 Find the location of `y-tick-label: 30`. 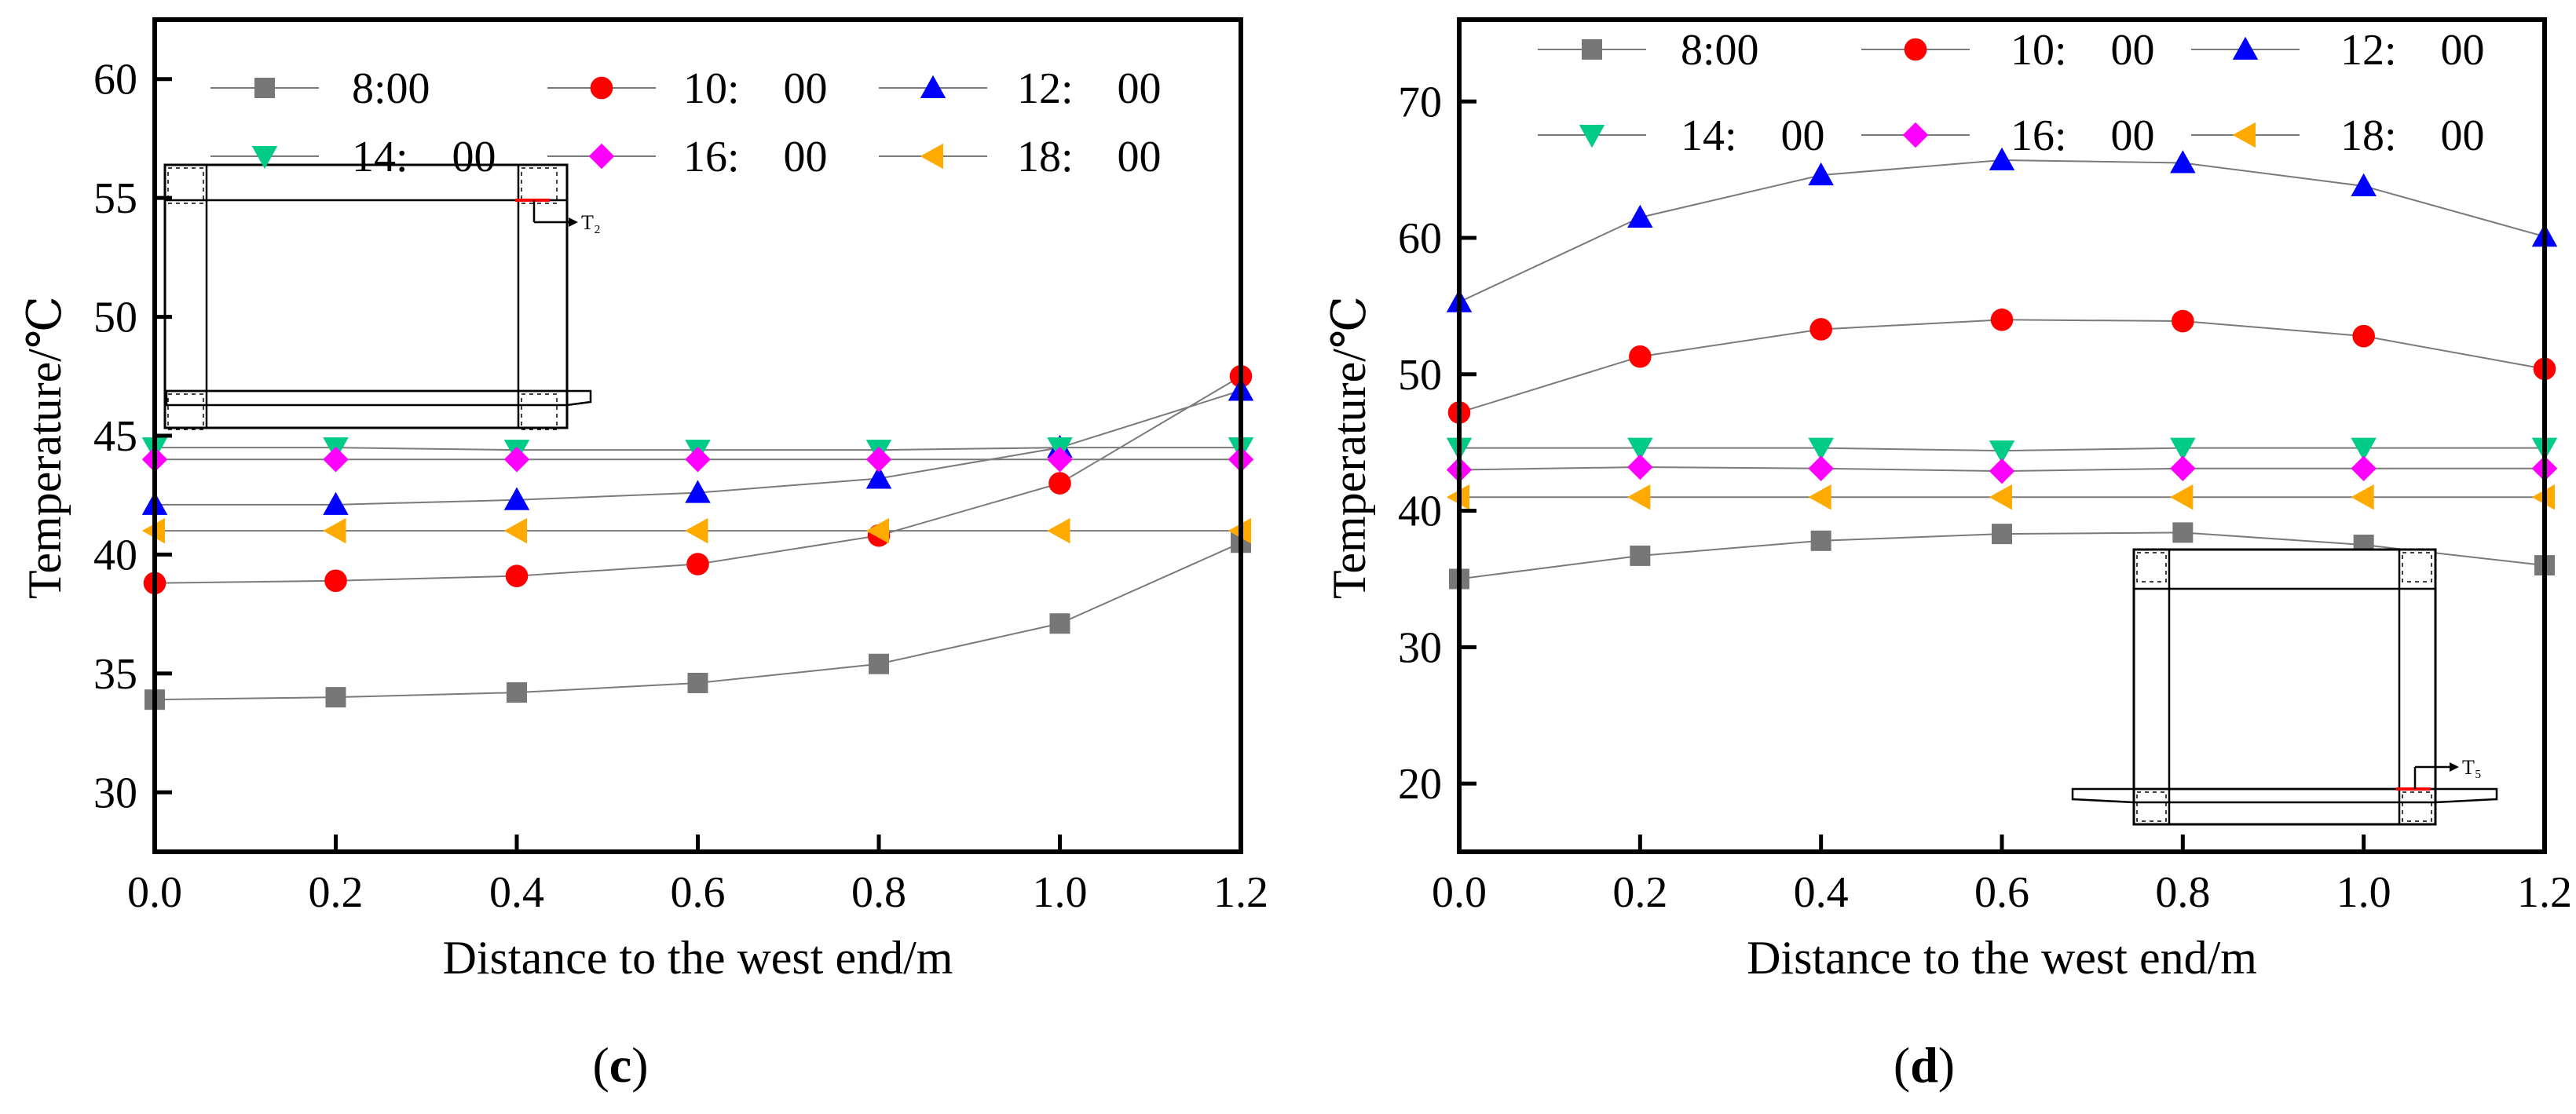

y-tick-label: 30 is located at coordinates (115, 793).